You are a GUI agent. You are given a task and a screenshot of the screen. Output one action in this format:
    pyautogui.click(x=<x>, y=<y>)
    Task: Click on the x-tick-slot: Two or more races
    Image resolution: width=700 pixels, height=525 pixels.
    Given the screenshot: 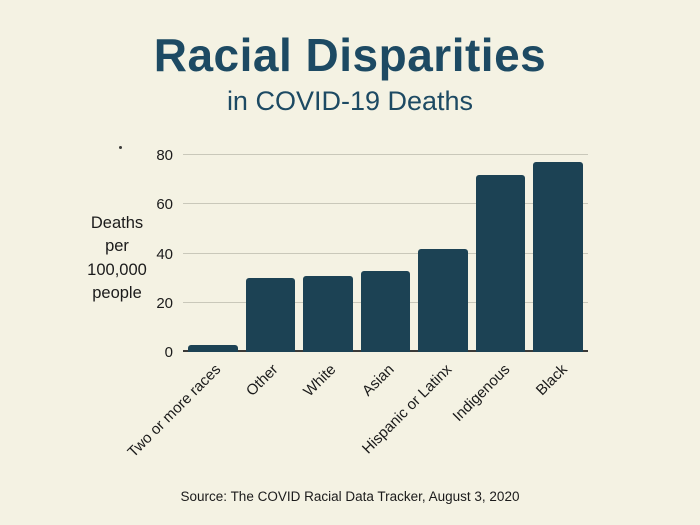 What is the action you would take?
    pyautogui.click(x=182, y=412)
    